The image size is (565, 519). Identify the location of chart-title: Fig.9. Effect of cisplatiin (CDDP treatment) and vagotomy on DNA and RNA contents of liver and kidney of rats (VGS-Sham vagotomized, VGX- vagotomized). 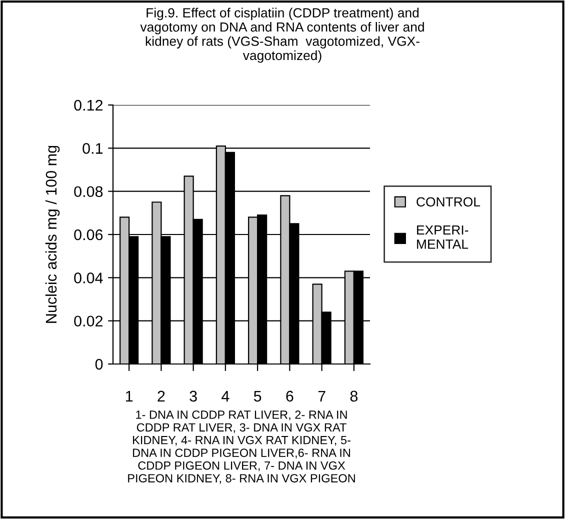
(282, 35).